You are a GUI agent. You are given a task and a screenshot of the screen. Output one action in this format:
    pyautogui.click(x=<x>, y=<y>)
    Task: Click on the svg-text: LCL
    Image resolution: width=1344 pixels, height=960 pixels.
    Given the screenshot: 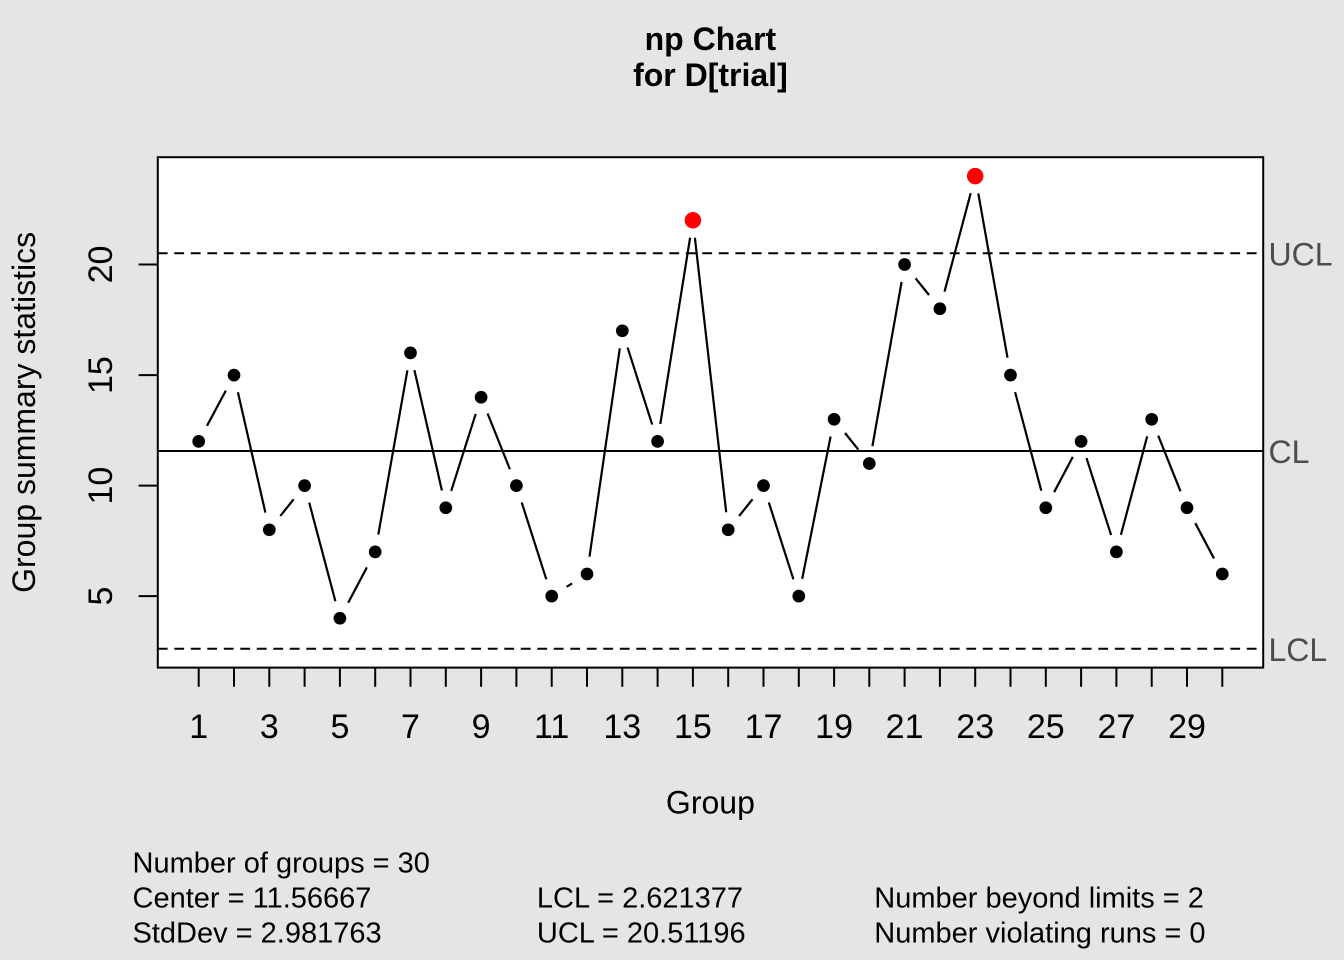 What is the action you would take?
    pyautogui.click(x=1298, y=650)
    